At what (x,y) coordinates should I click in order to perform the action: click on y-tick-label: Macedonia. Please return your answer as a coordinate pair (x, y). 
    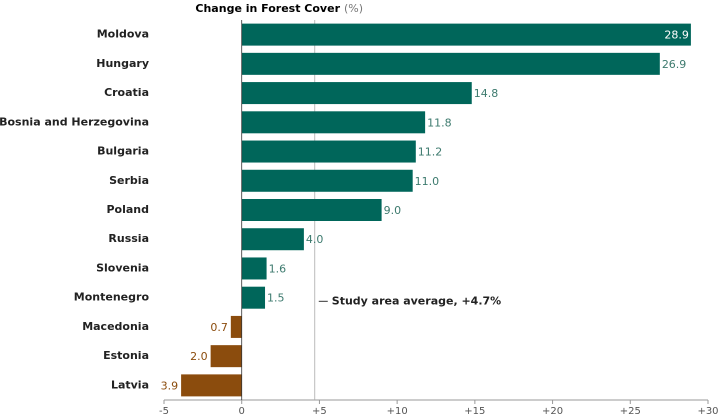
    Looking at the image, I should click on (115, 326).